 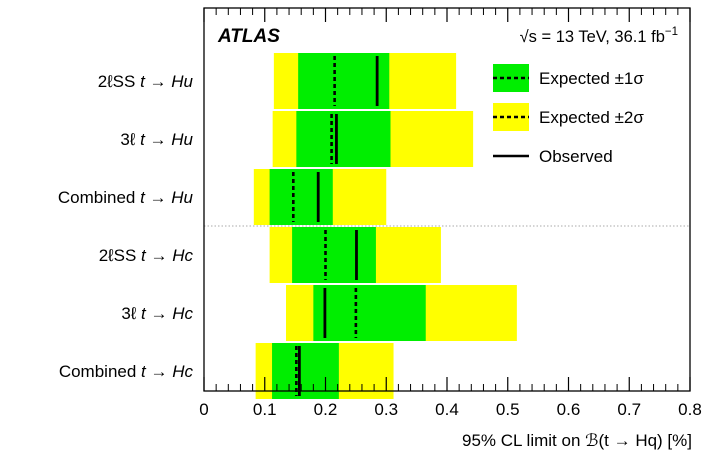 I want to click on x-tick-label: 0.6, so click(x=569, y=409).